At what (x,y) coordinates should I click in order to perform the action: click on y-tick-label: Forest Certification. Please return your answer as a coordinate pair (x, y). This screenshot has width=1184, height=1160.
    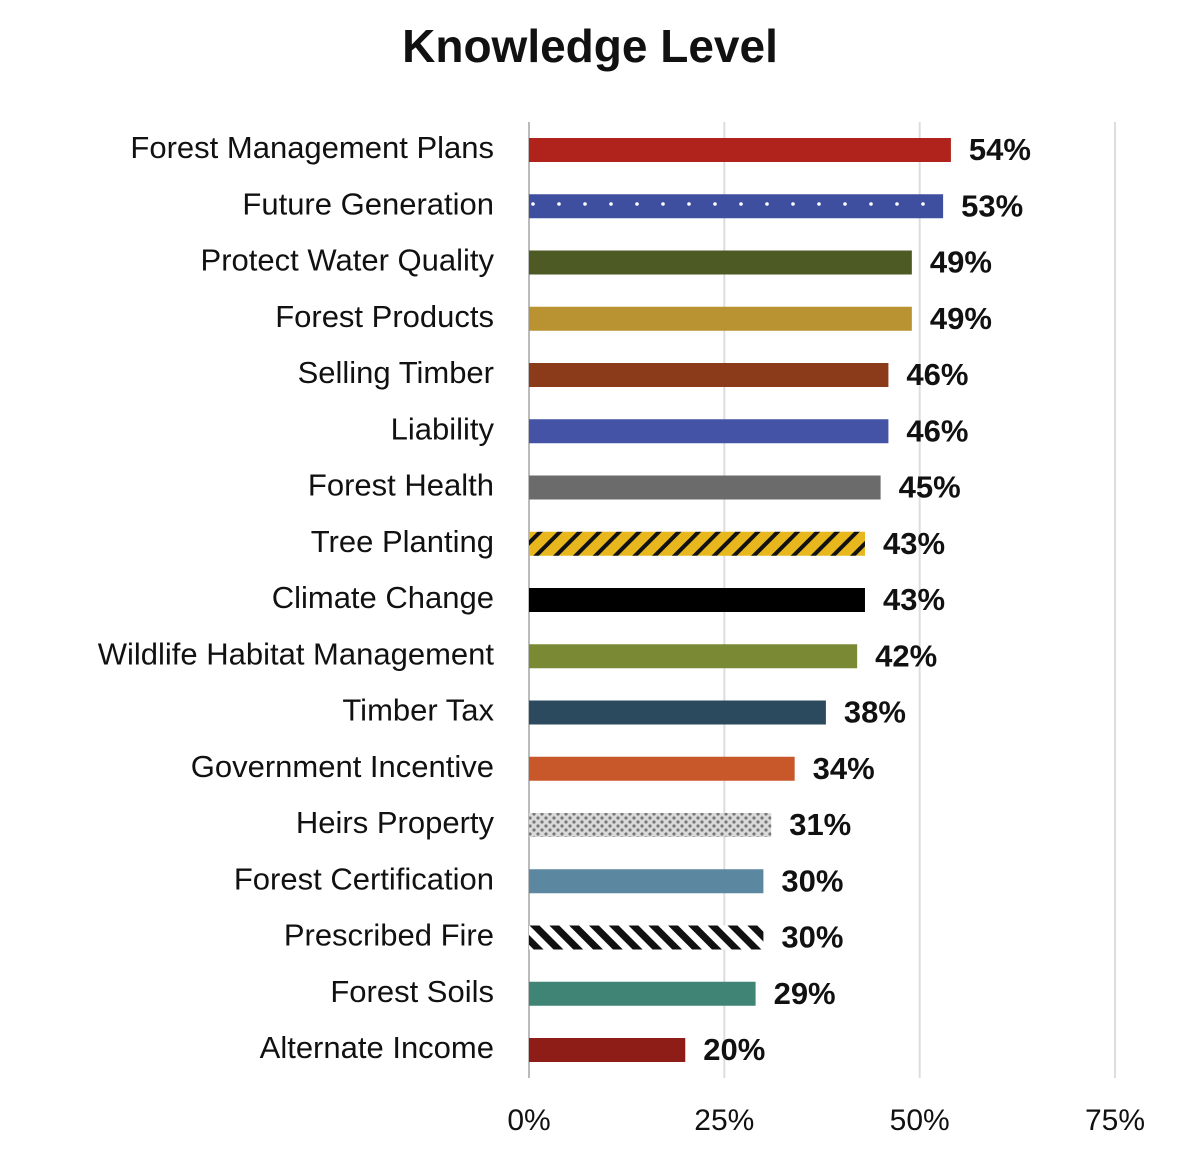
    Looking at the image, I should click on (364, 878).